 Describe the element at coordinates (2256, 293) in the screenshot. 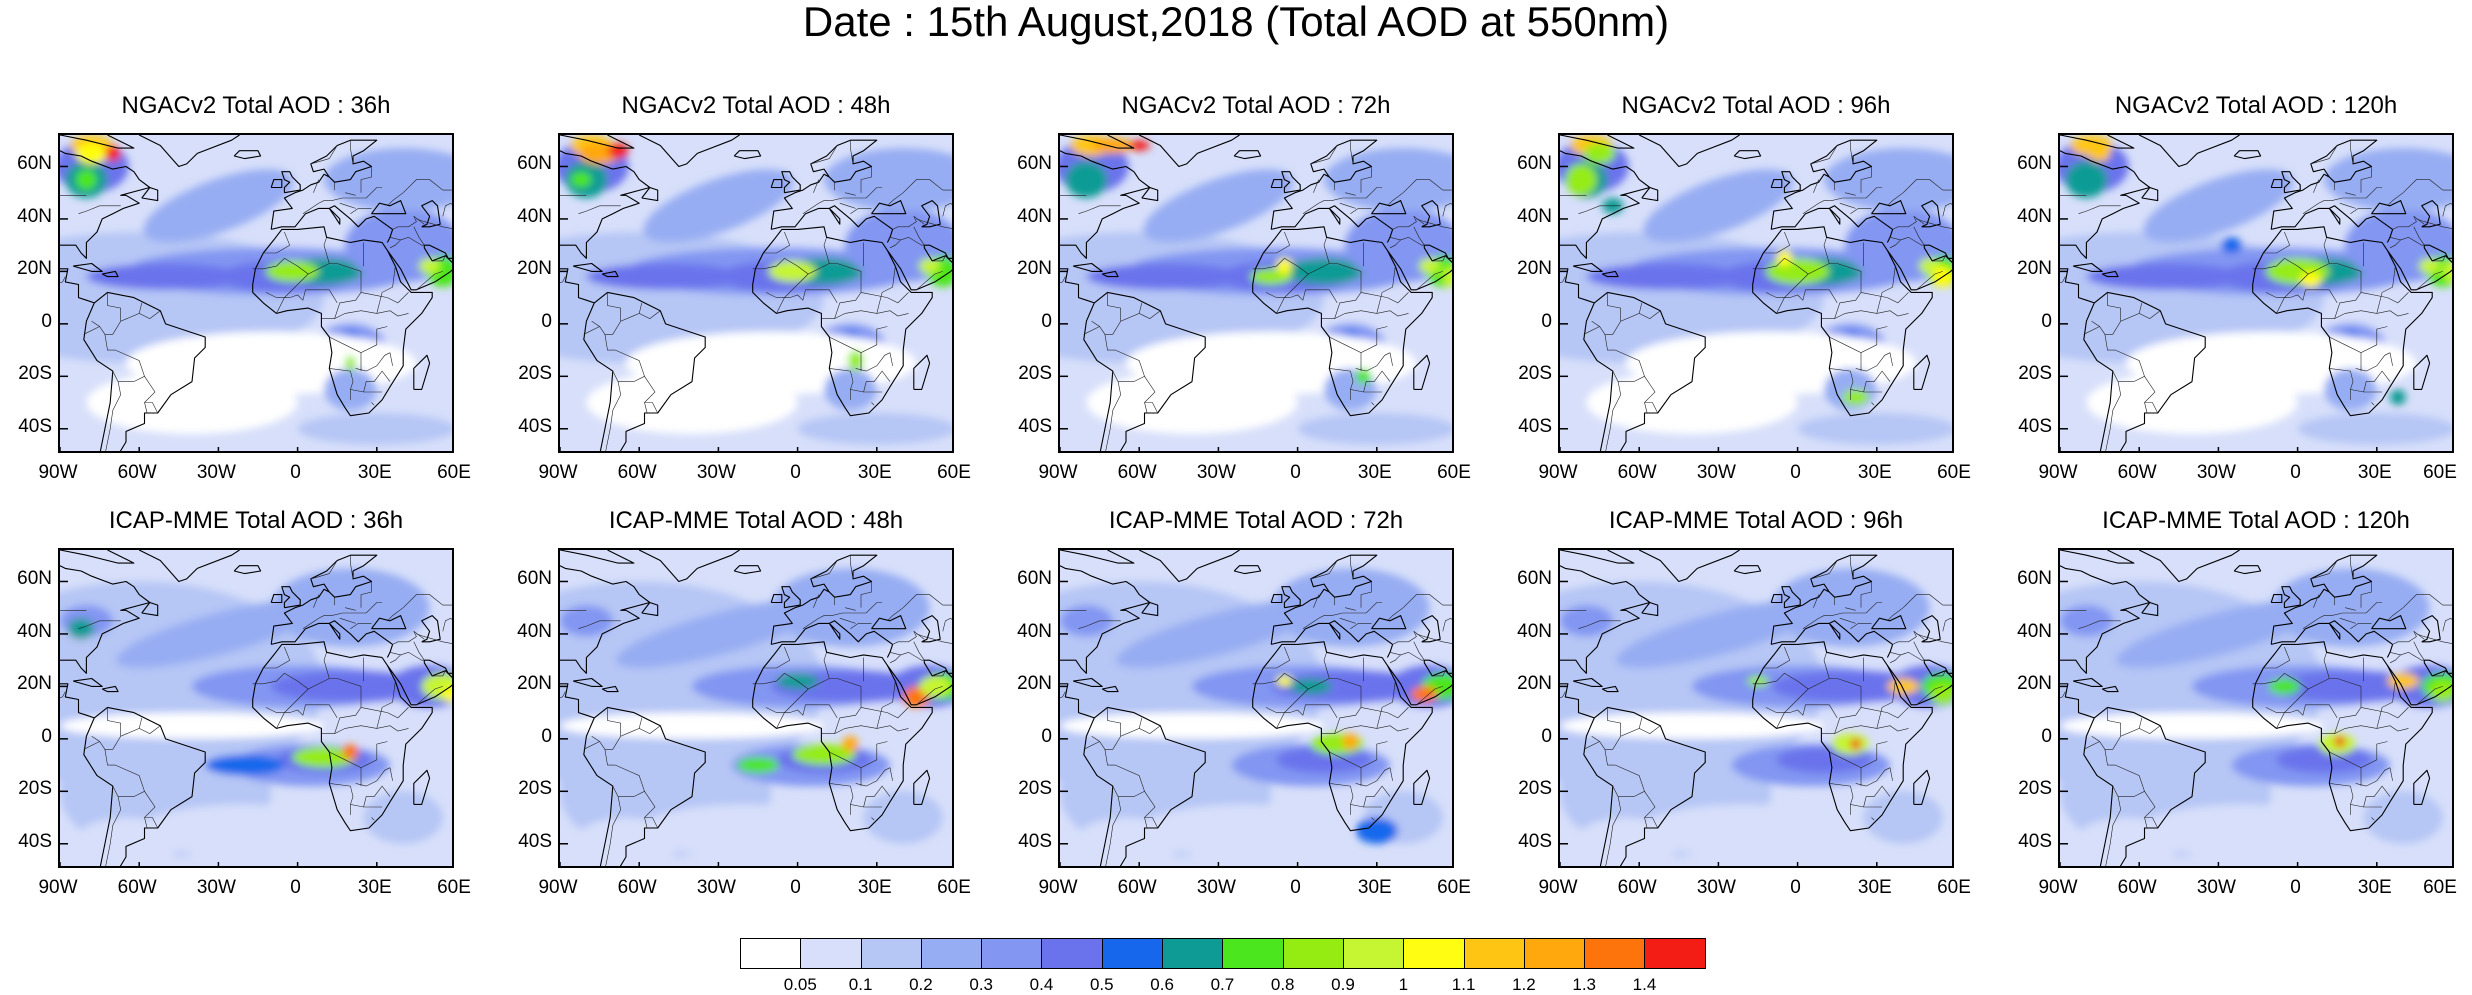

I see `aod-map-panel` at that location.